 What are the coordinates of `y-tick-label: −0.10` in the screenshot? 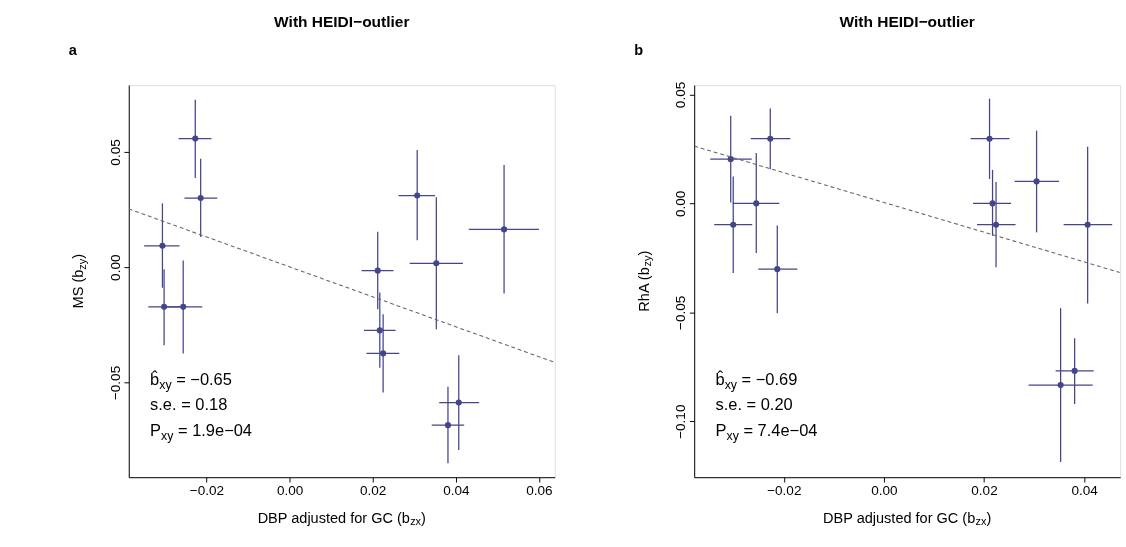 It's located at (680, 421).